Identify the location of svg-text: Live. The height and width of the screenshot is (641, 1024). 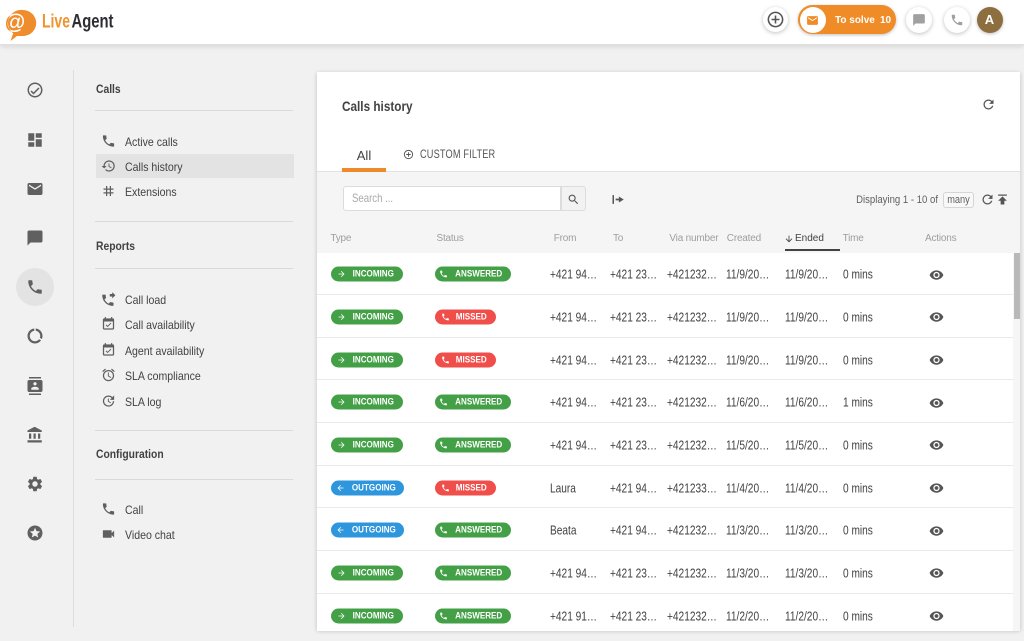
(56, 21).